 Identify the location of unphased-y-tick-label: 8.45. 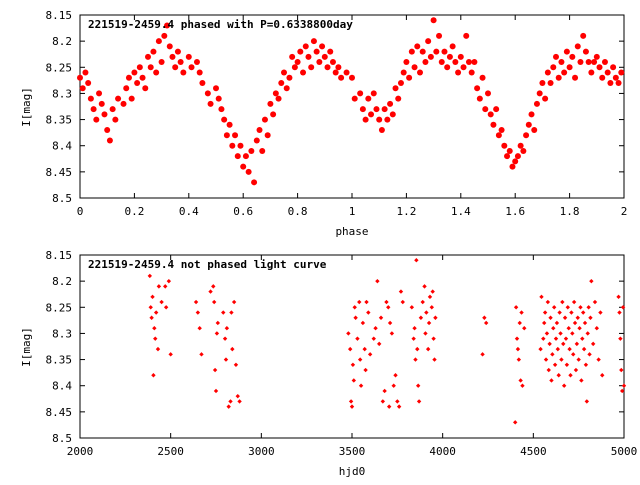
(59, 412).